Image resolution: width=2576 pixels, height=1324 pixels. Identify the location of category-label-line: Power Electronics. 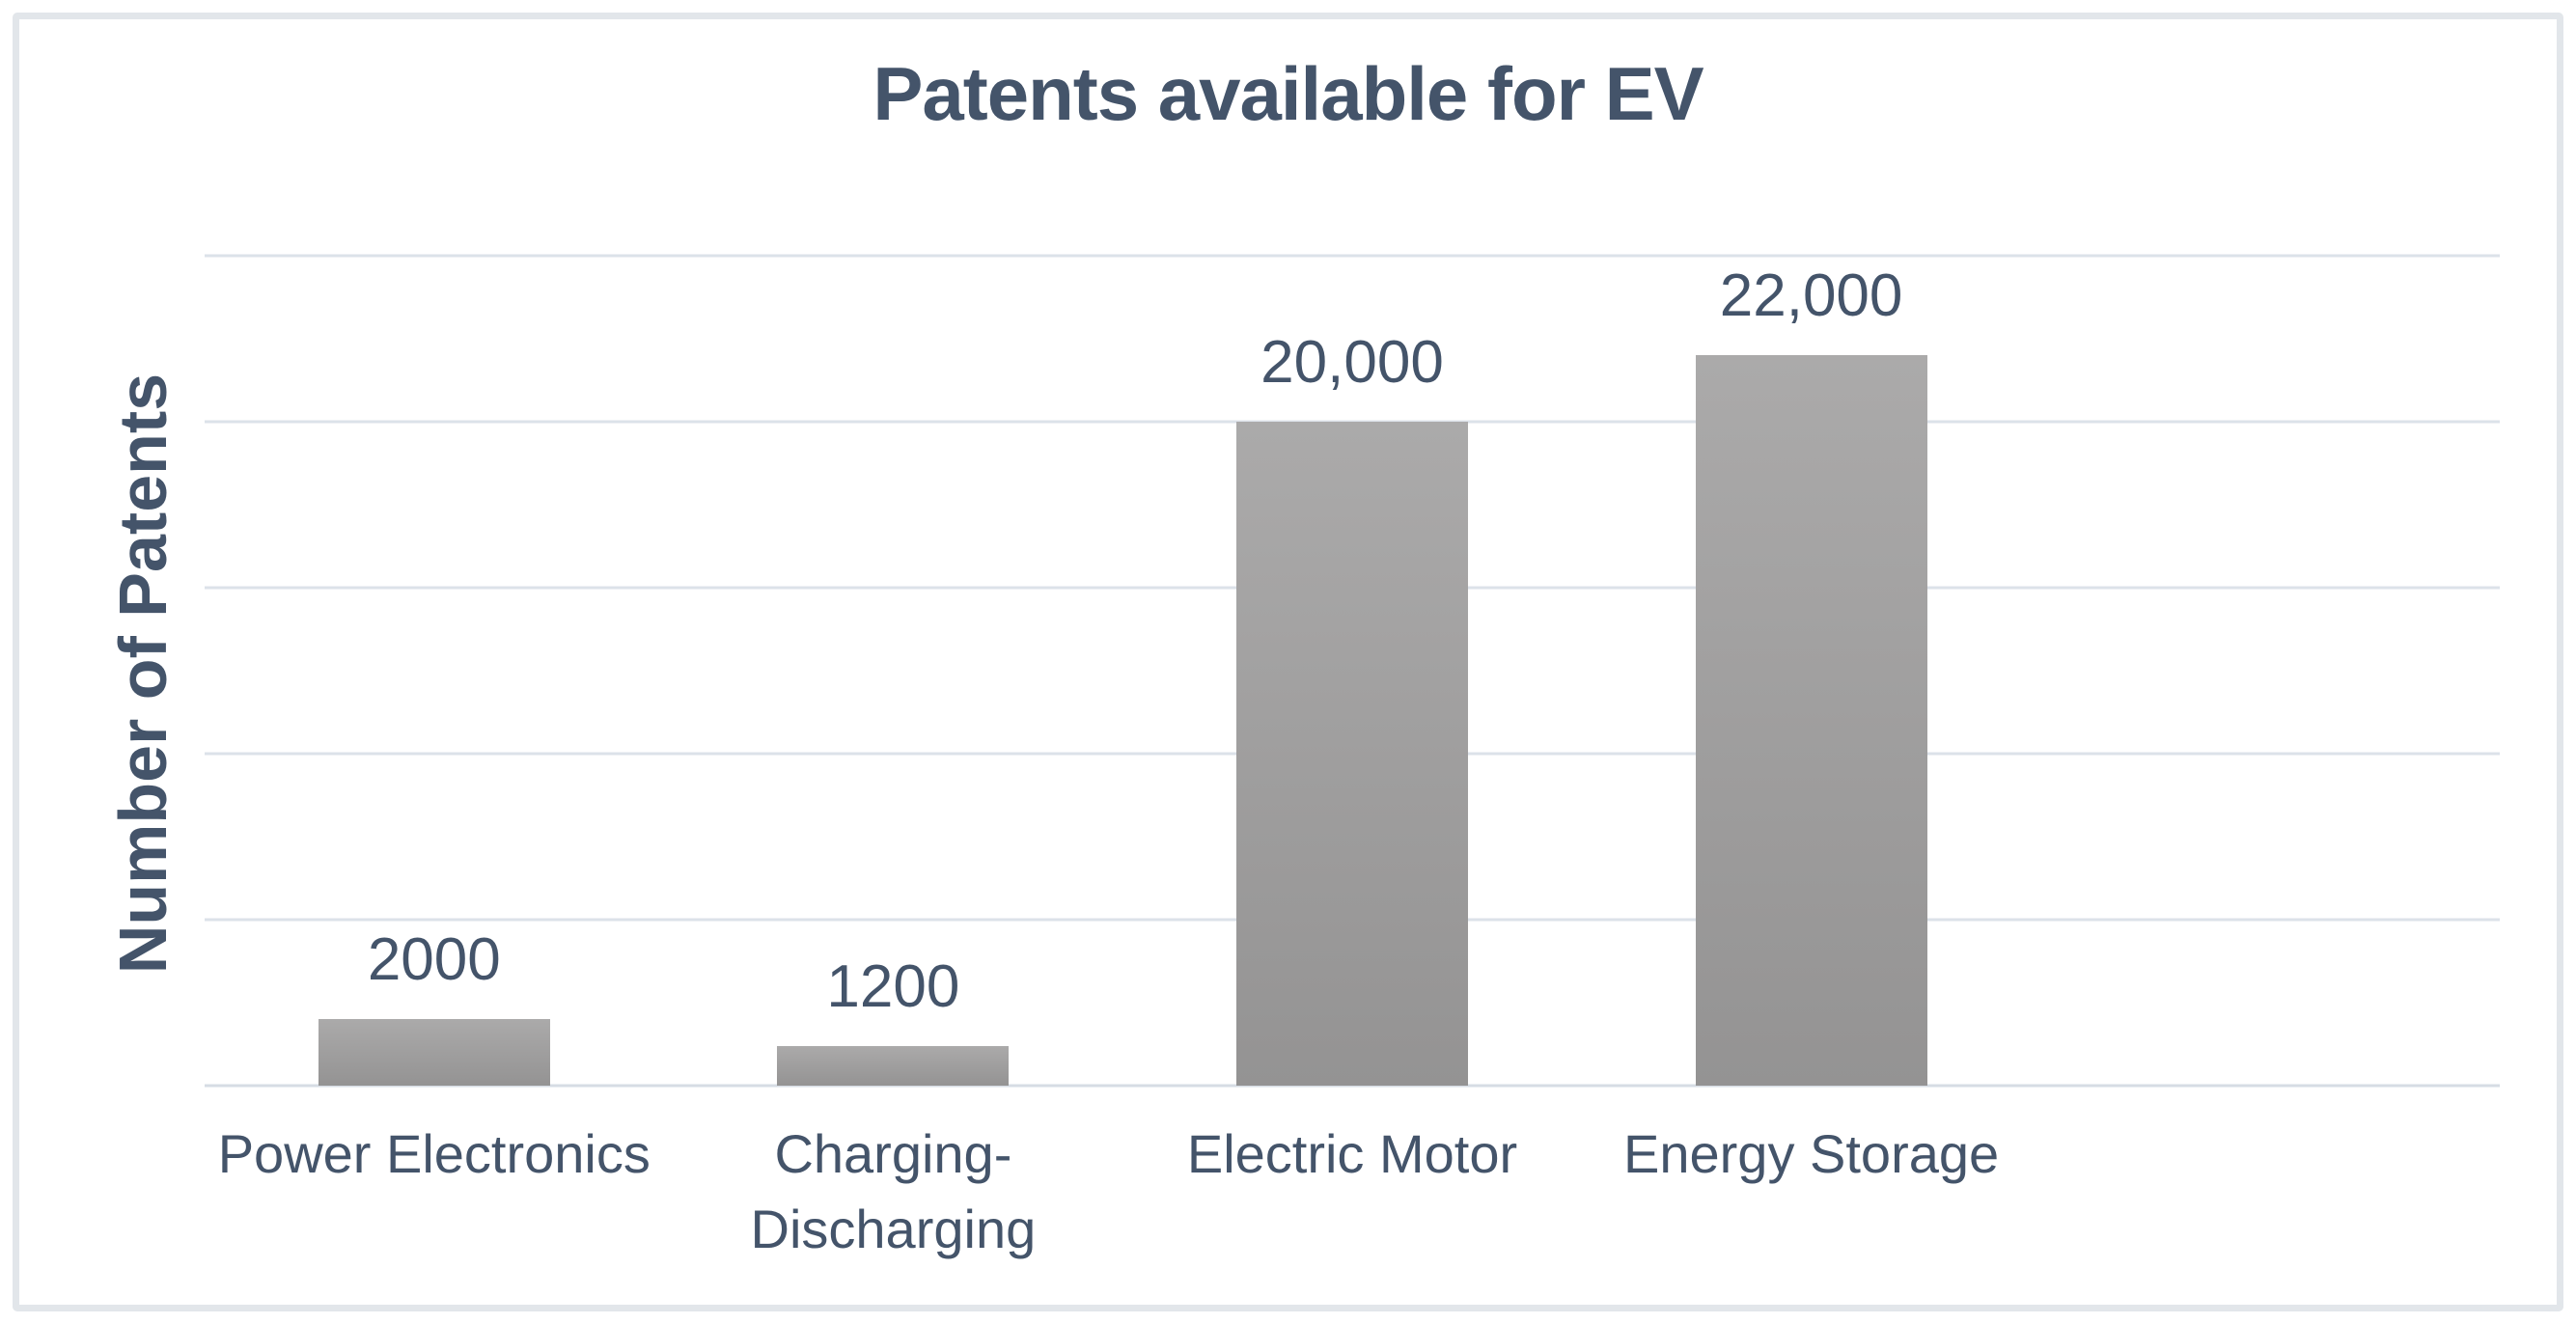
(434, 1153).